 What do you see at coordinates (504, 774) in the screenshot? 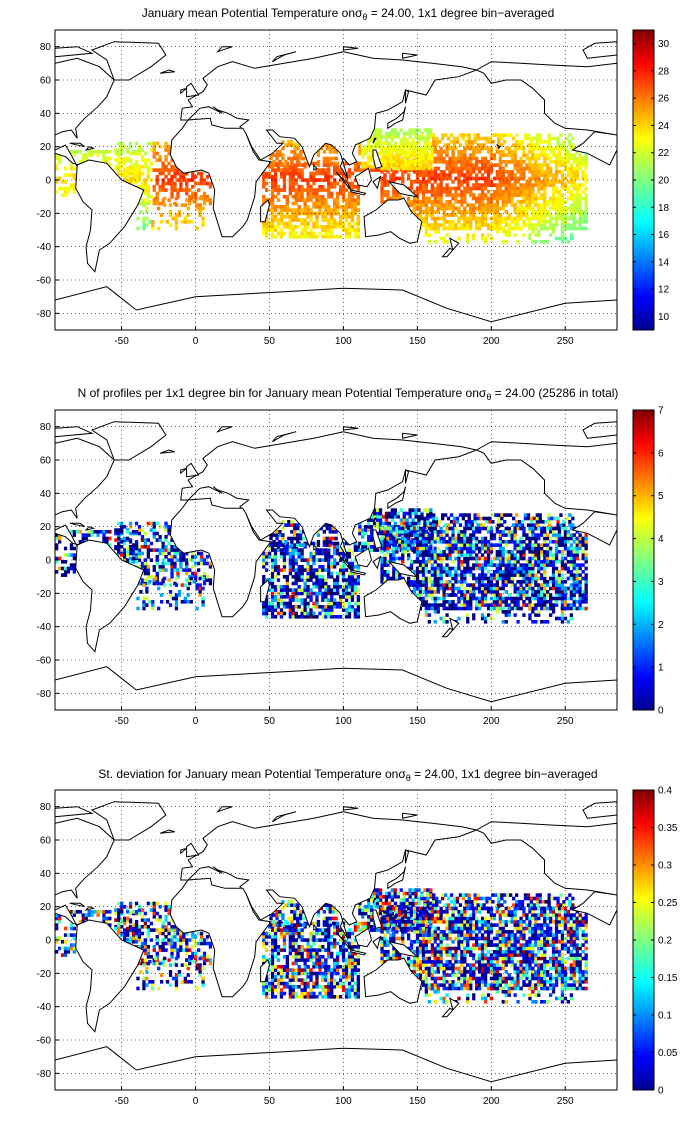
I see `title-suffix: = 24.00, 1x1 degree bin−averaged` at bounding box center [504, 774].